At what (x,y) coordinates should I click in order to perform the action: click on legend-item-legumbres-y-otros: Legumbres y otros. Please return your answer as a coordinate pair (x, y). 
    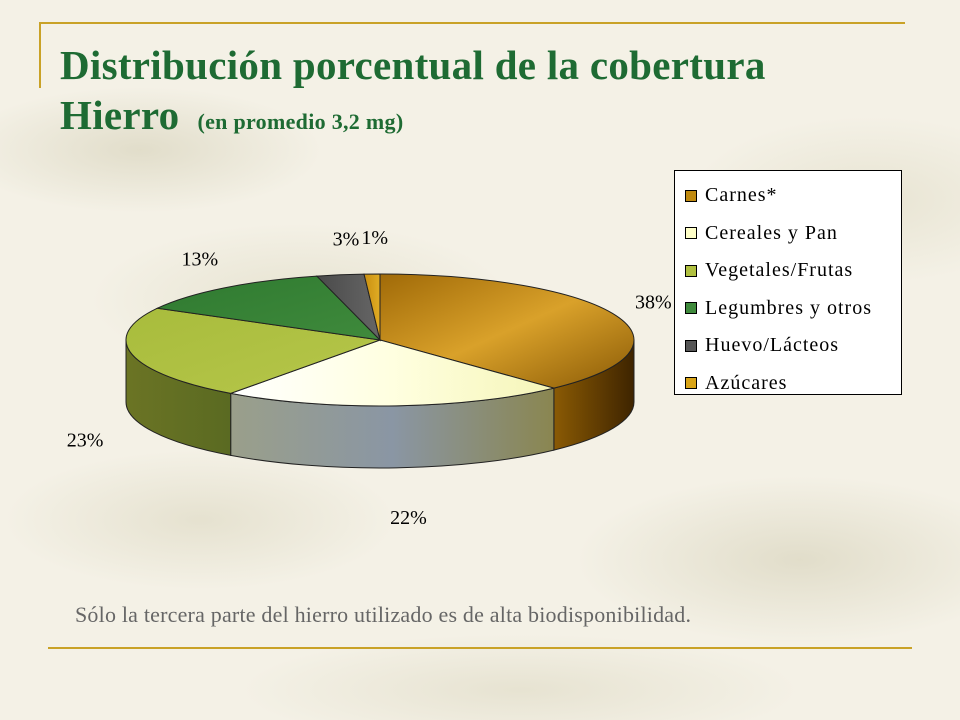
    Looking at the image, I should click on (793, 309).